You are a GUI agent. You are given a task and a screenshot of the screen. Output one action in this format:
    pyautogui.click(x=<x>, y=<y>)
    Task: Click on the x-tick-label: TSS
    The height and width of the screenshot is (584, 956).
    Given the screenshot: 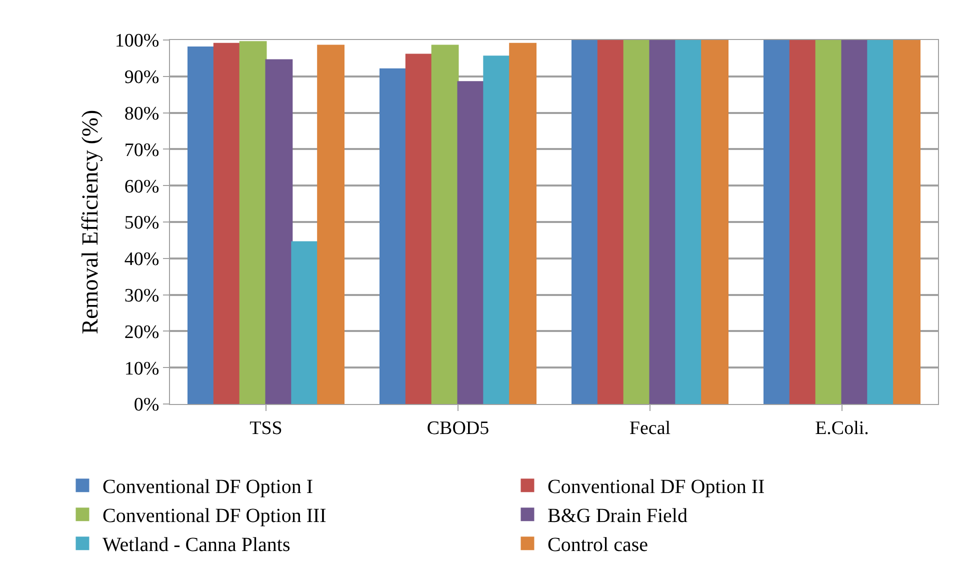 What is the action you would take?
    pyautogui.click(x=266, y=428)
    